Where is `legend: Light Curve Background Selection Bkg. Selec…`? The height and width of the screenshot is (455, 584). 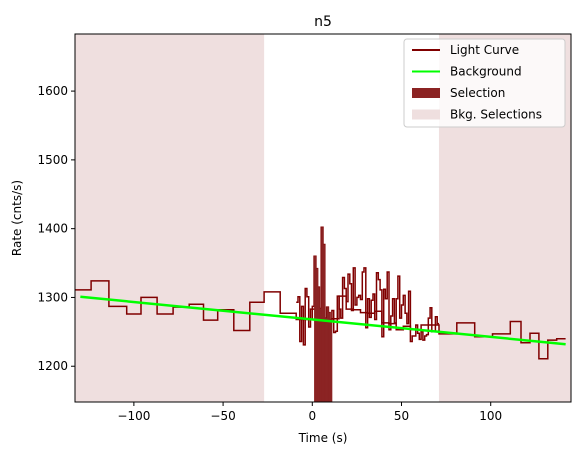 legend: Light Curve Background Selection Bkg. Selec… is located at coordinates (484, 83).